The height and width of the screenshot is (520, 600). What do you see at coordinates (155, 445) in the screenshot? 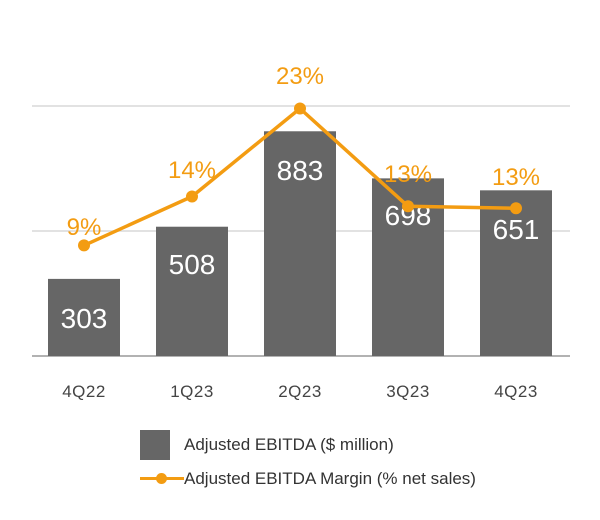
I see `bar-swatch-icon` at bounding box center [155, 445].